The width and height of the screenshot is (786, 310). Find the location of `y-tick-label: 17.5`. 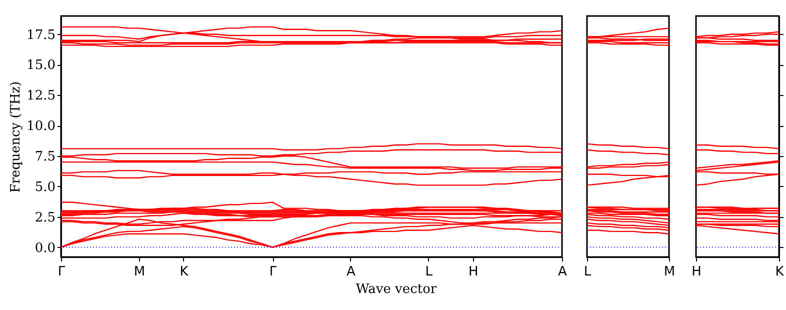

y-tick-label: 17.5 is located at coordinates (41, 35).